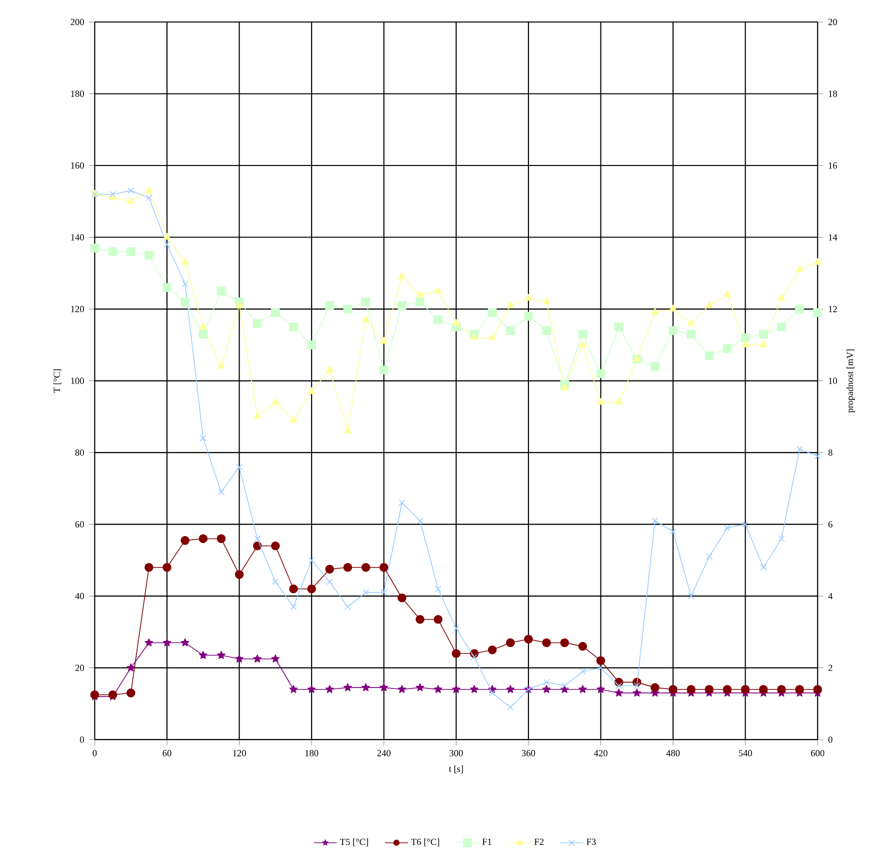 This screenshot has width=883, height=864. I want to click on x-tick-label: 120, so click(239, 753).